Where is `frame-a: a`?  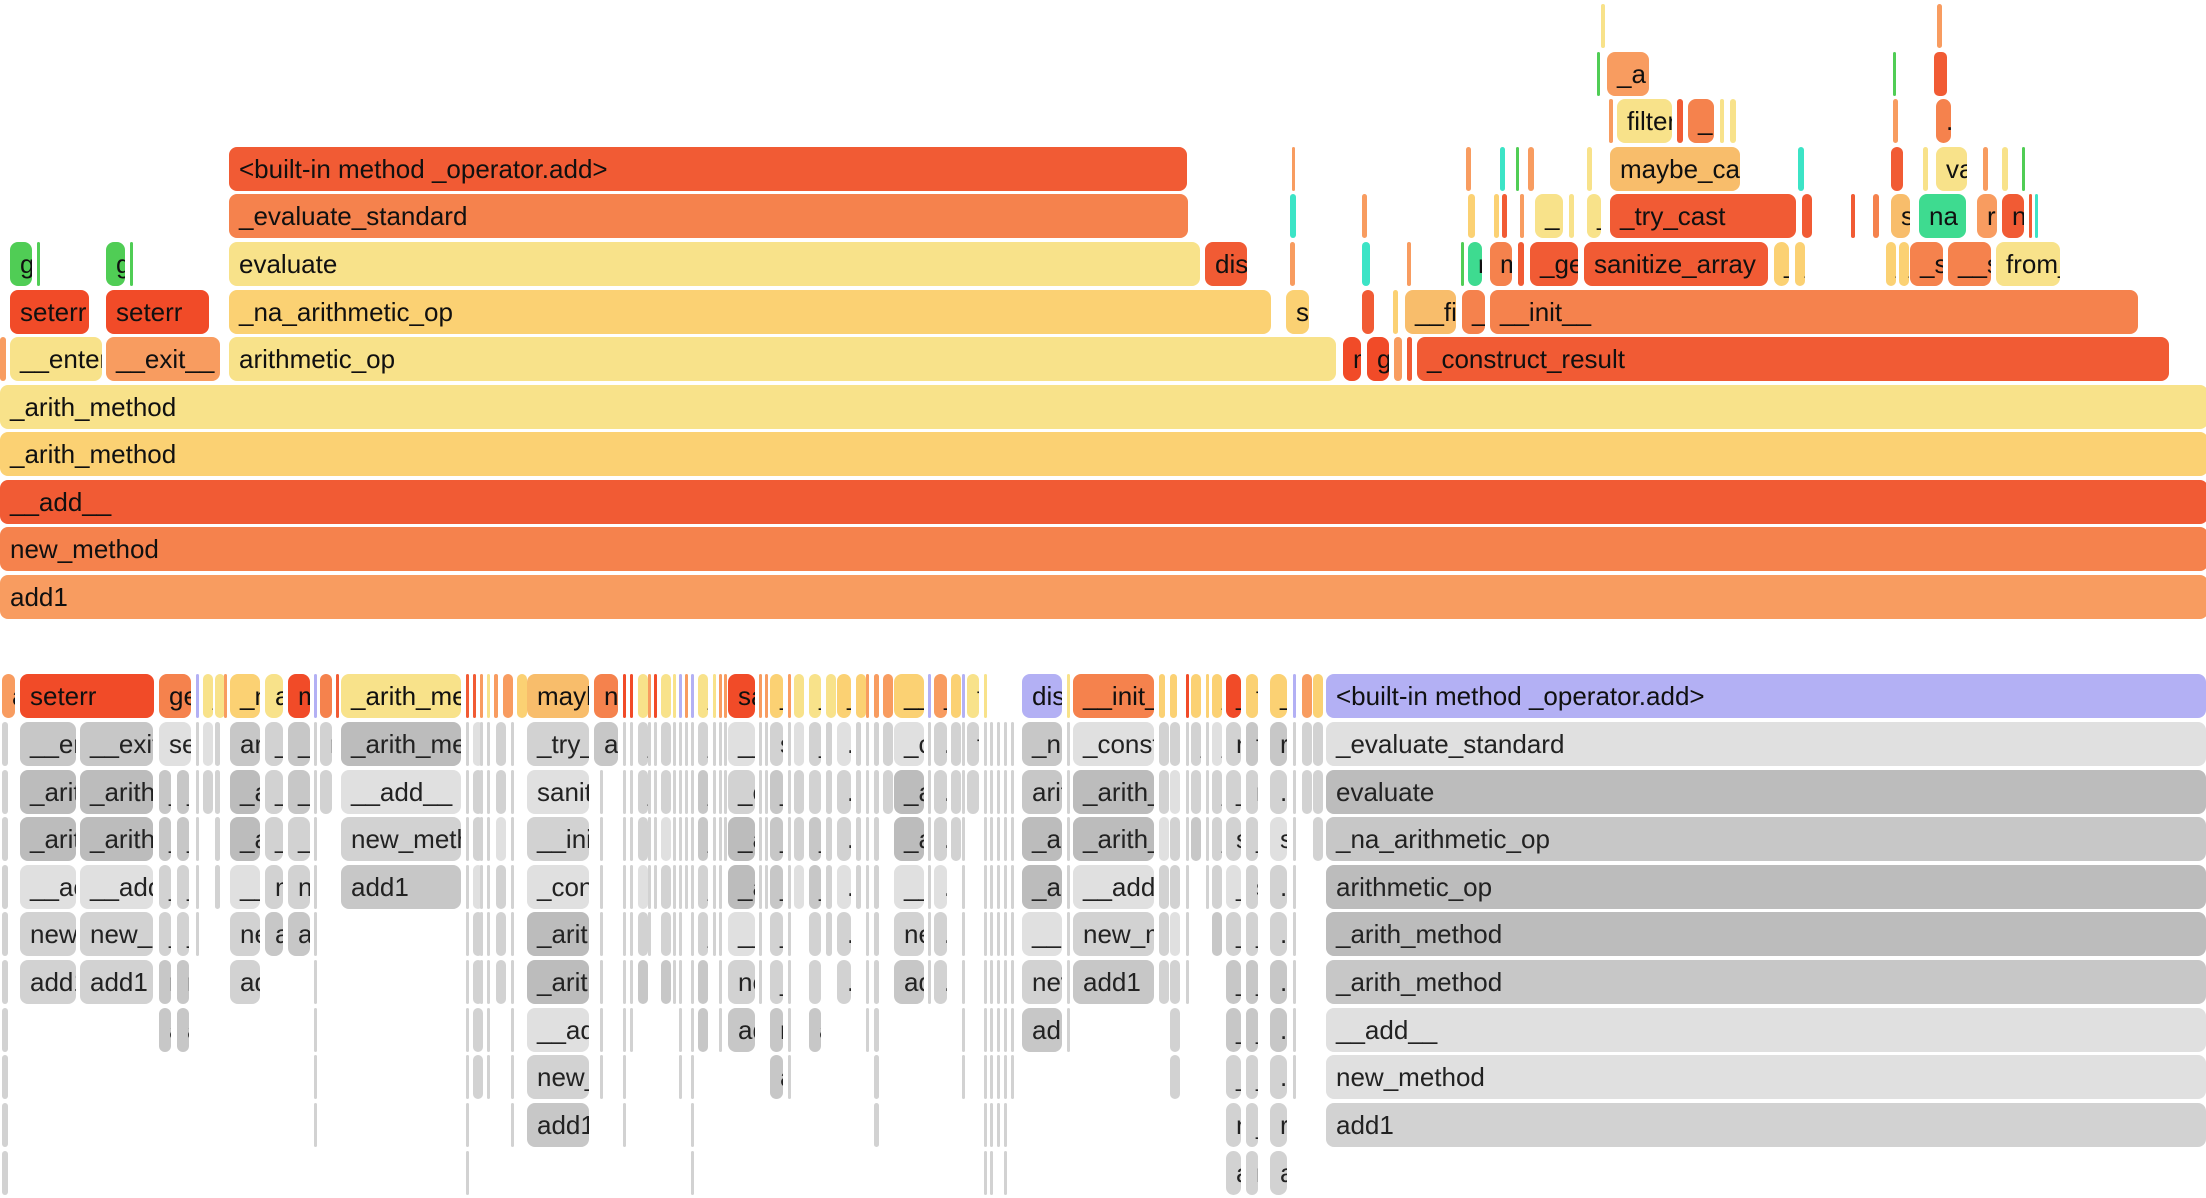 frame-a: a is located at coordinates (776, 1077).